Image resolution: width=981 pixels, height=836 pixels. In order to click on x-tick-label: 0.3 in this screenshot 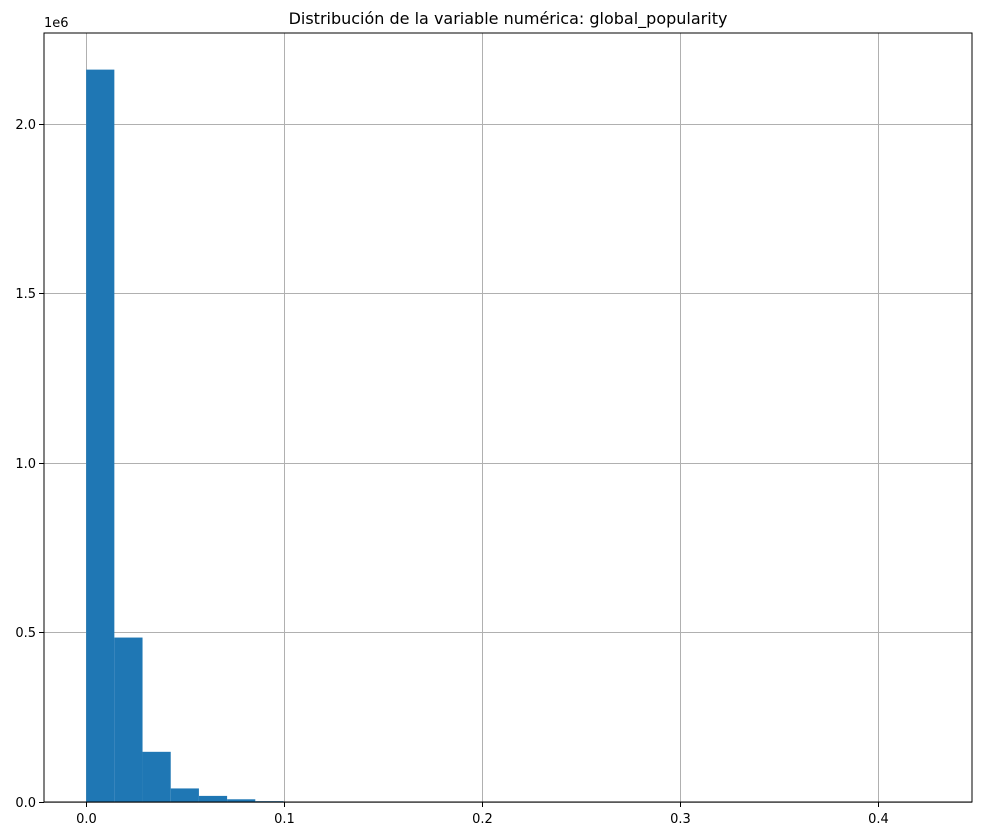, I will do `click(680, 819)`.